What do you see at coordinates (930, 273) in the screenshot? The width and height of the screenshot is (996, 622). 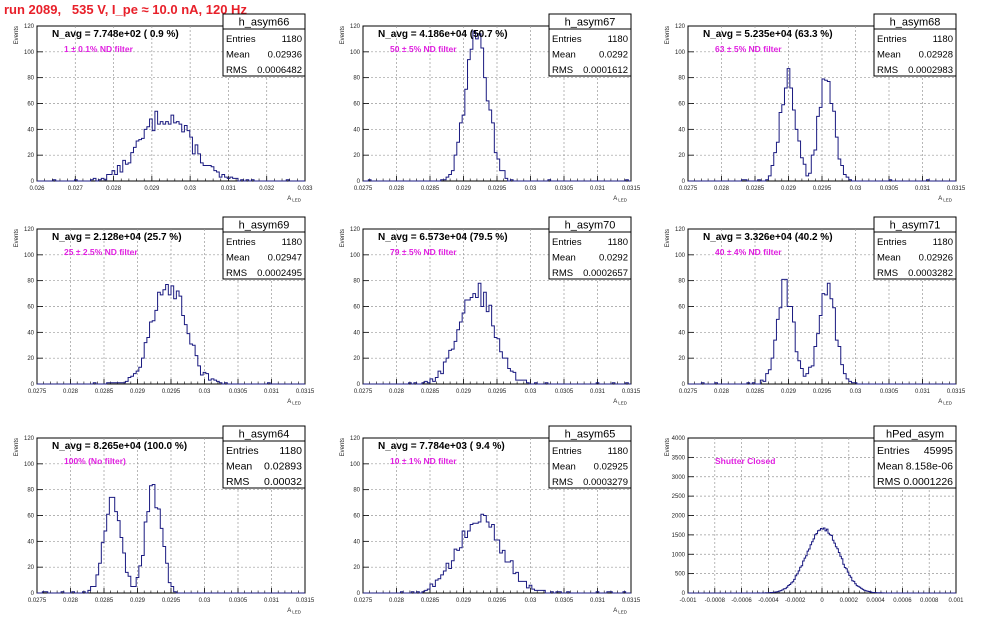 I see `stats-value: 0.0003282` at bounding box center [930, 273].